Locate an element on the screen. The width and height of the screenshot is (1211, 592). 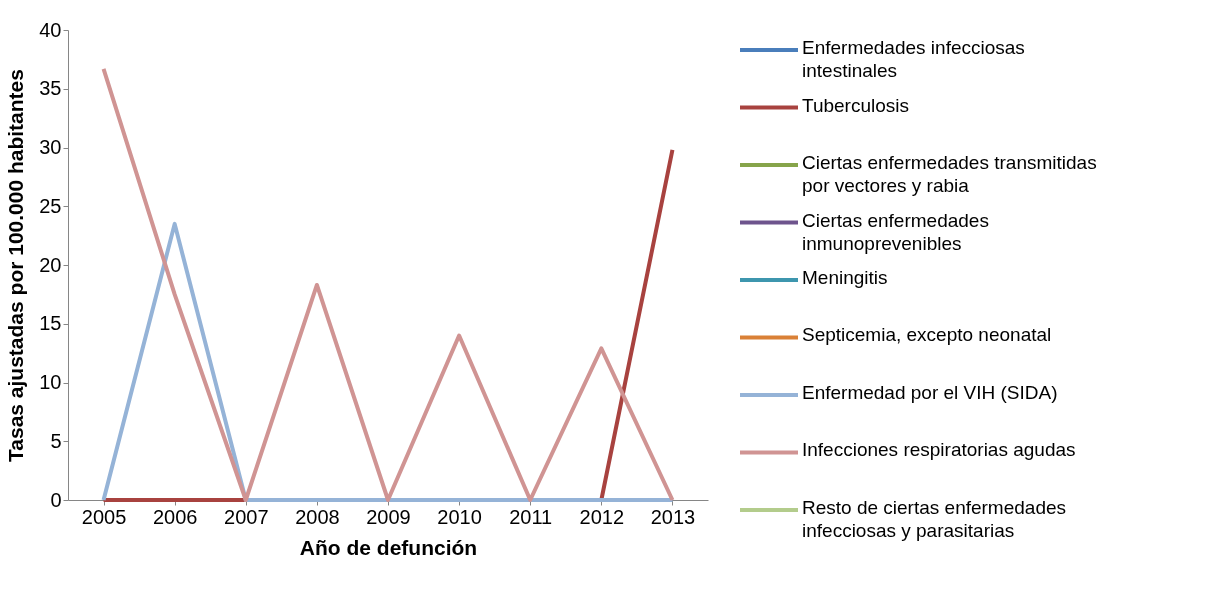
x-tick-label: 2007 is located at coordinates (246, 516).